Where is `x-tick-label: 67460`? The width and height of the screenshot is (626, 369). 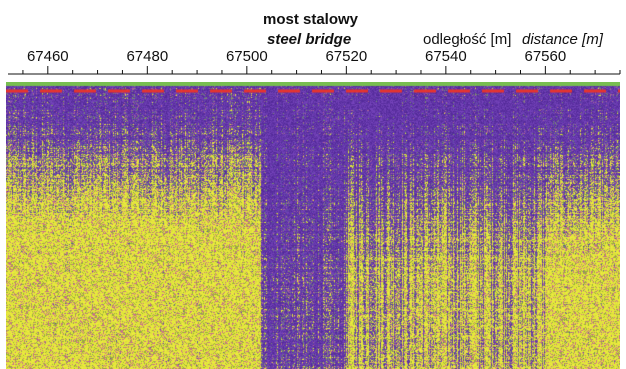
x-tick-label: 67460 is located at coordinates (48, 56).